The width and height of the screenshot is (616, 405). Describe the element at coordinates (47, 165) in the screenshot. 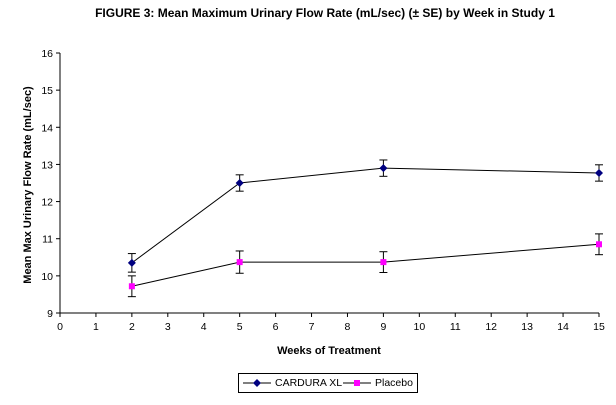

I see `y-tick-label: 13` at that location.